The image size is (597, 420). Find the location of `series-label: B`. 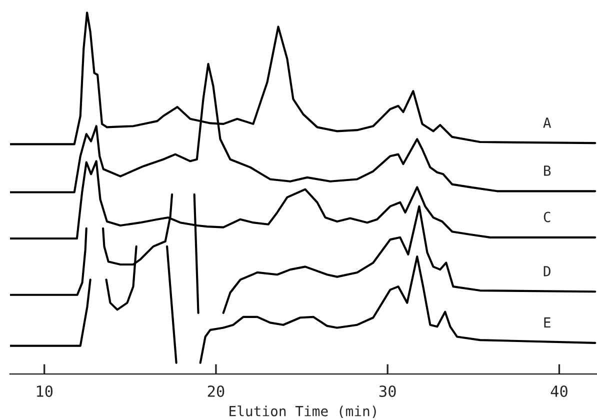

series-label: B is located at coordinates (547, 171).